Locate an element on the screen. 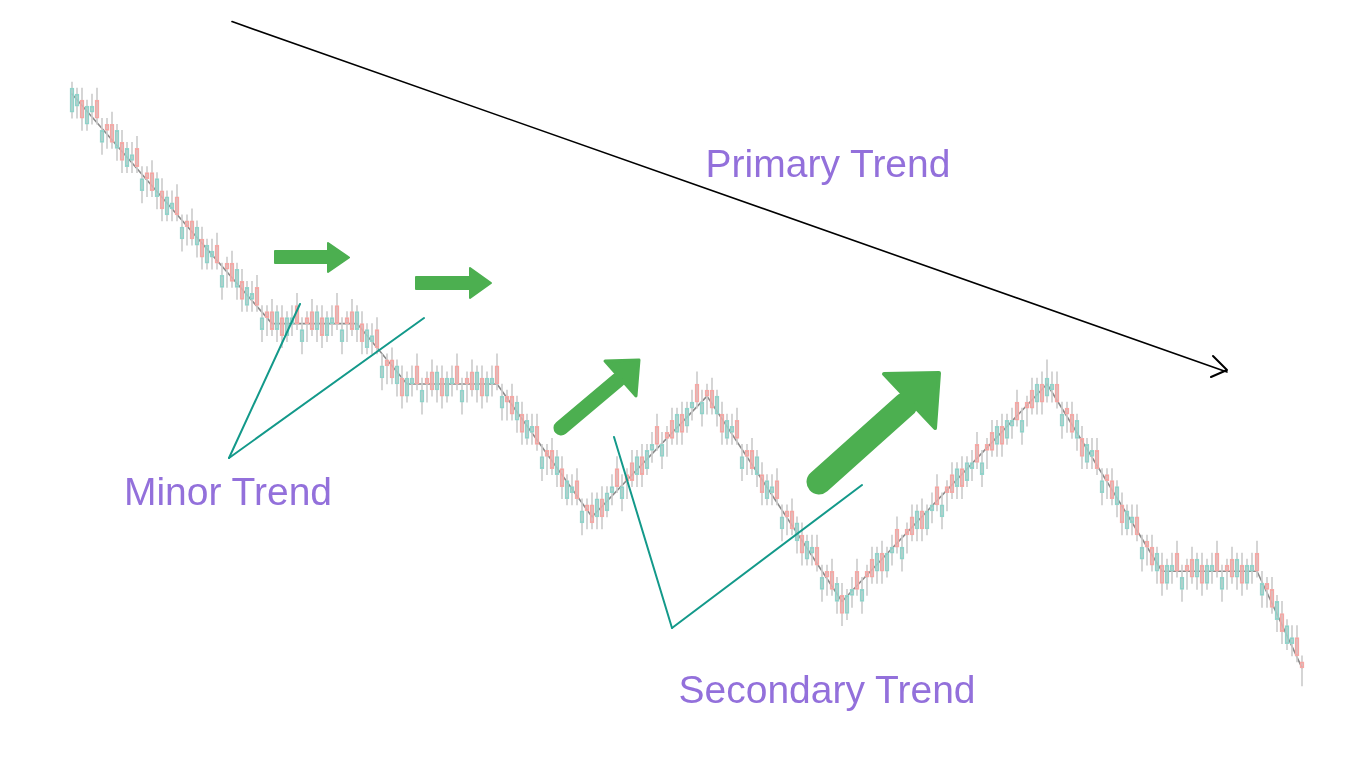 This screenshot has height=778, width=1352. series-label: Primary Trend is located at coordinates (828, 163).